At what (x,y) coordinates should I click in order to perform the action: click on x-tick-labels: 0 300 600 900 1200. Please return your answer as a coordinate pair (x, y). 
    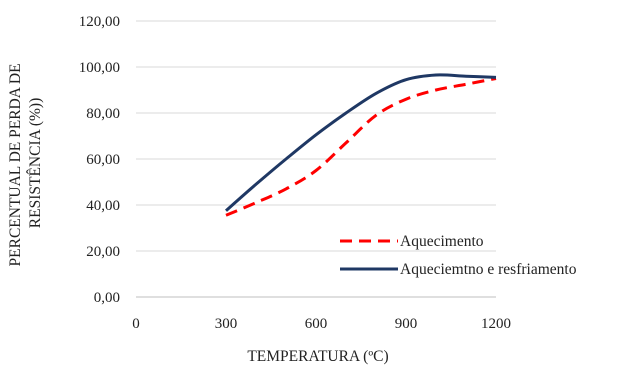
    Looking at the image, I should click on (321, 324).